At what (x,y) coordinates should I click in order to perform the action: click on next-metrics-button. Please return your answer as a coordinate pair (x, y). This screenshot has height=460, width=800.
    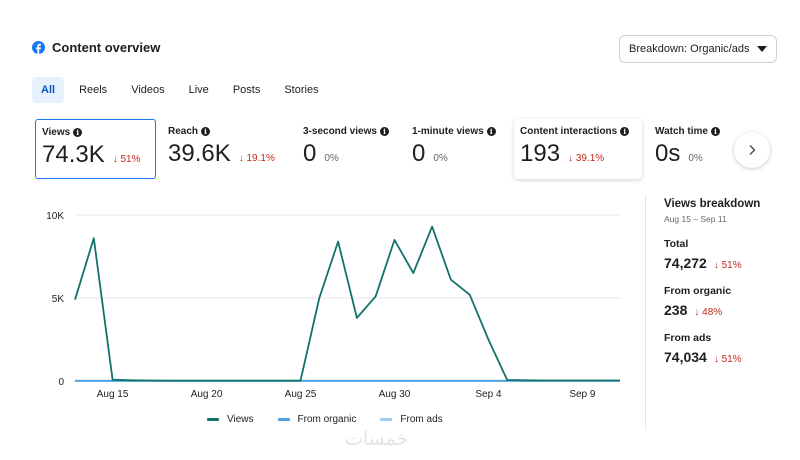
    Looking at the image, I should click on (752, 150).